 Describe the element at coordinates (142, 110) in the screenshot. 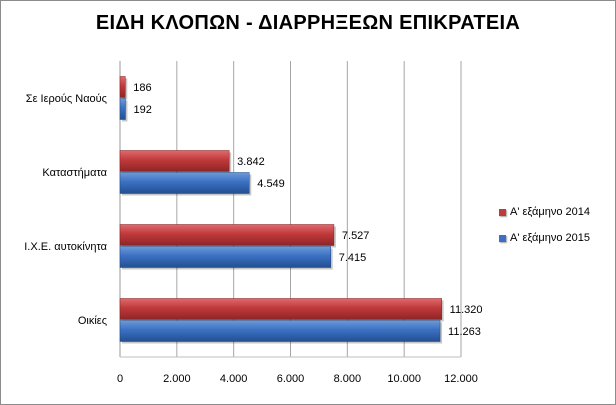

I see `data-label: 192` at that location.